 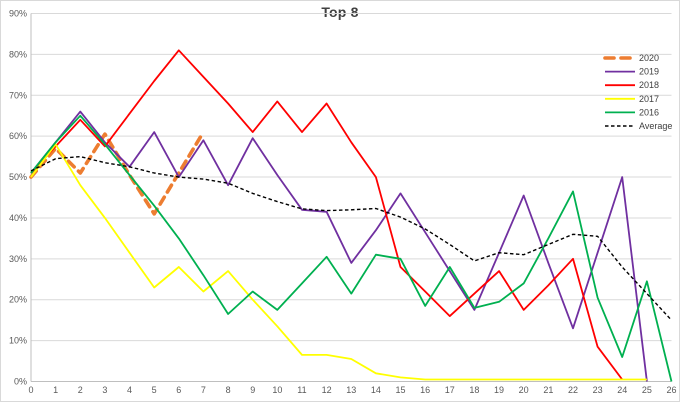 I want to click on legend-label-2019: 2019, so click(x=649, y=72).